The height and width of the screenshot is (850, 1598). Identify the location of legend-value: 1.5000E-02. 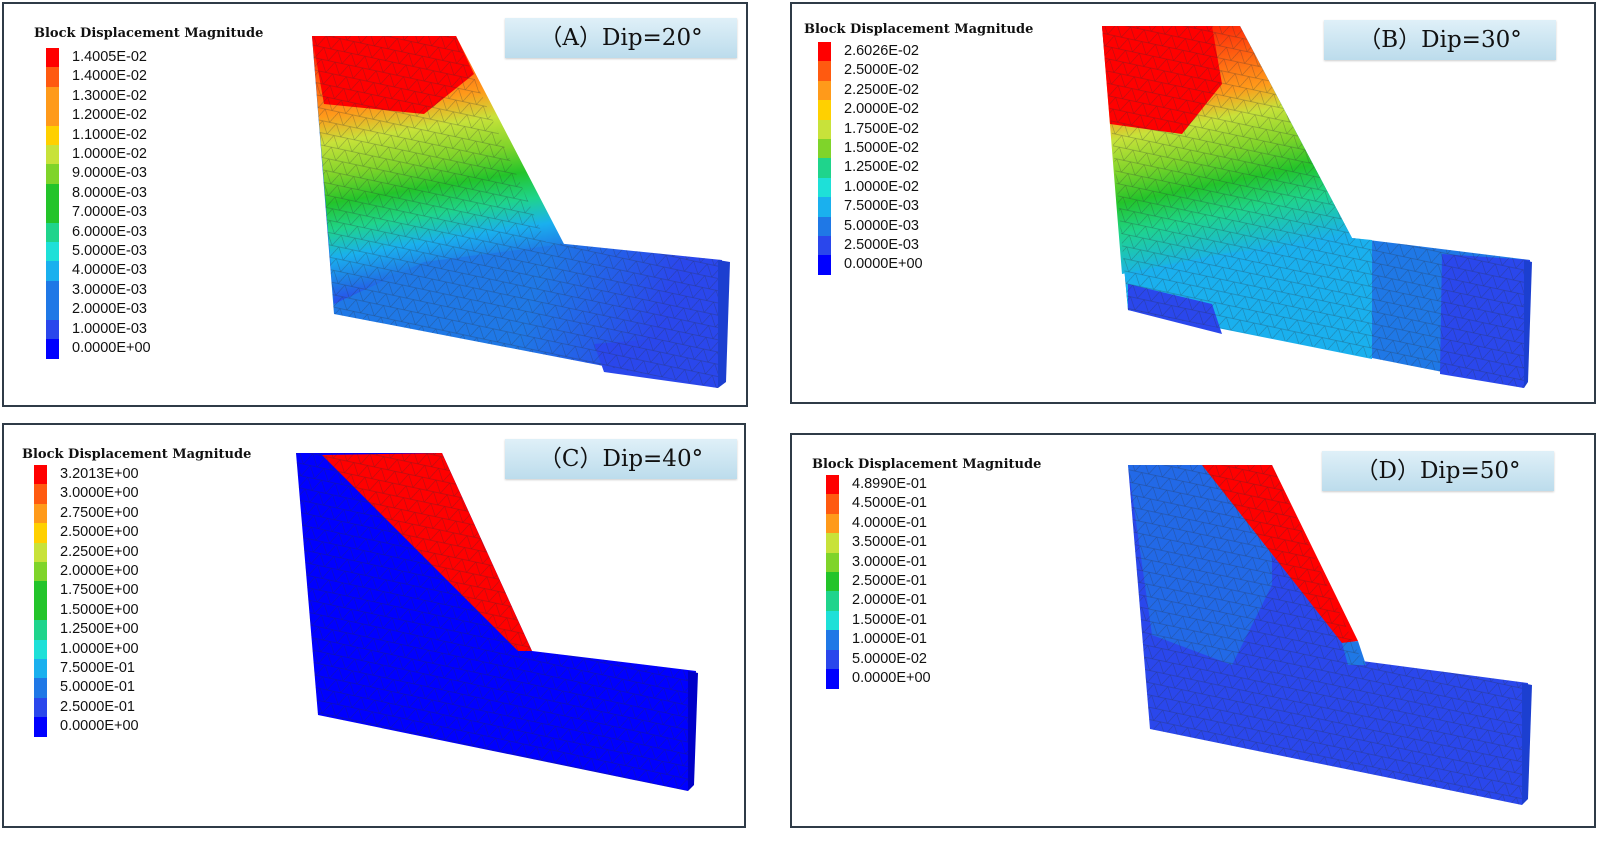
(881, 148).